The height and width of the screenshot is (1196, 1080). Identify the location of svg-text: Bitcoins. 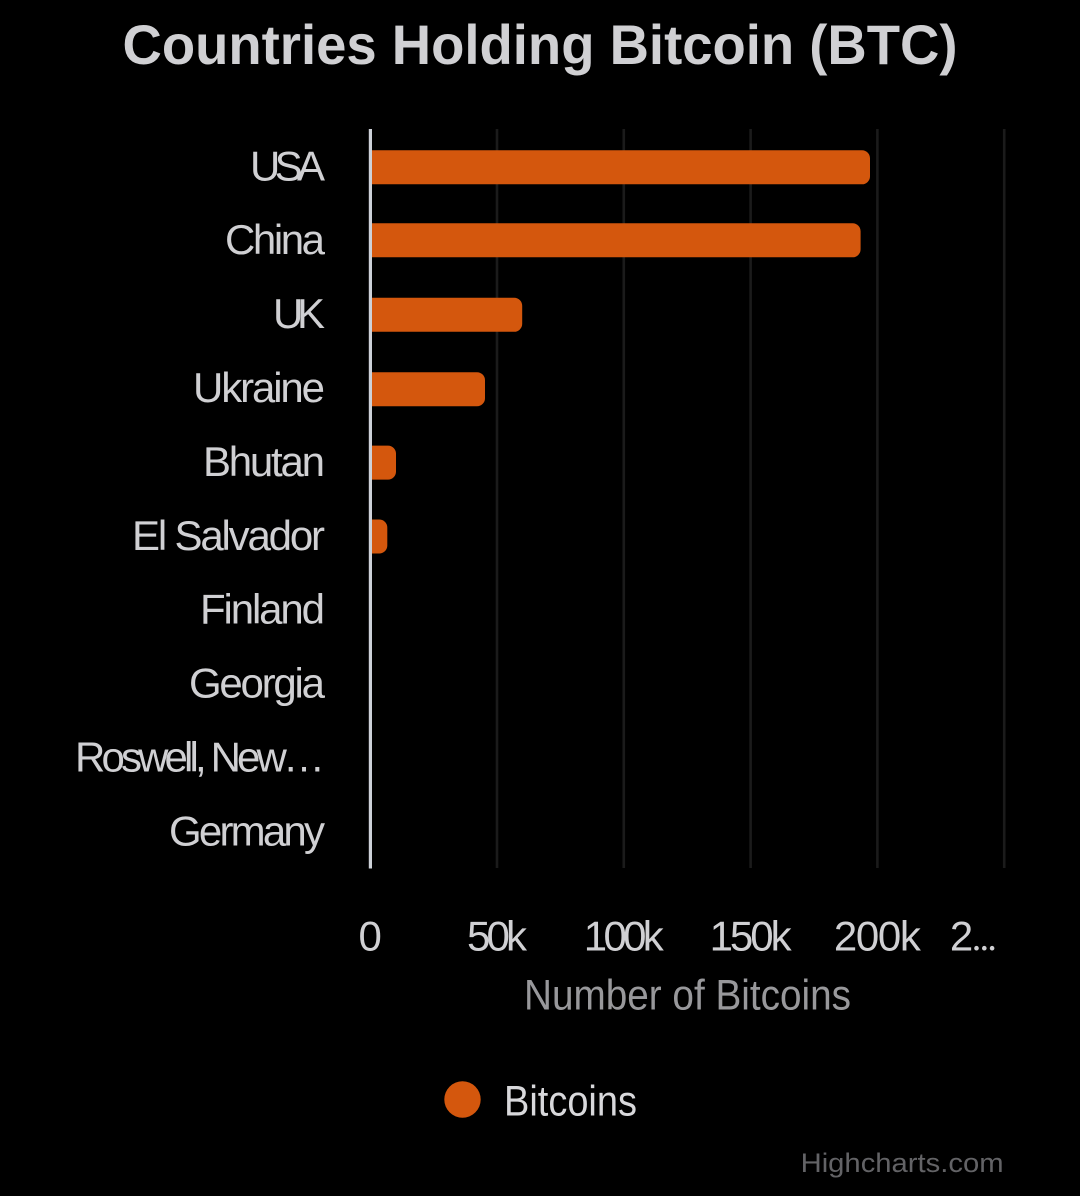
(570, 1101).